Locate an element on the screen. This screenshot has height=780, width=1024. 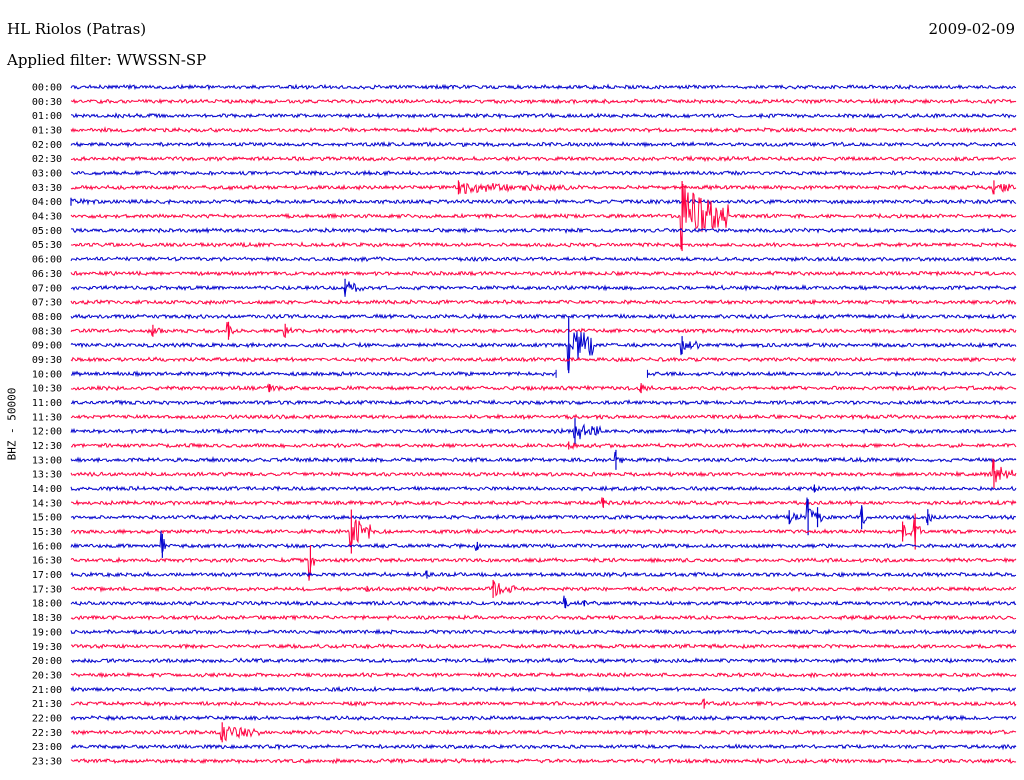
row-time-label: 15:30 is located at coordinates (47, 532).